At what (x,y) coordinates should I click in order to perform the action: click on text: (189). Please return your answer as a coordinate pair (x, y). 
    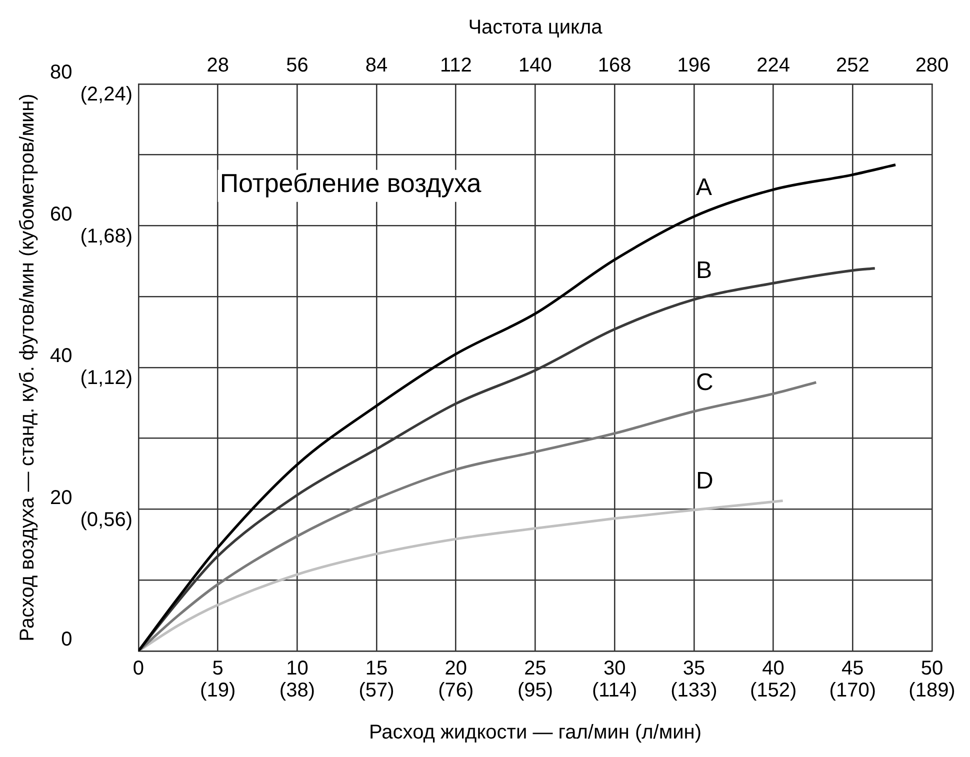
    Looking at the image, I should click on (932, 691).